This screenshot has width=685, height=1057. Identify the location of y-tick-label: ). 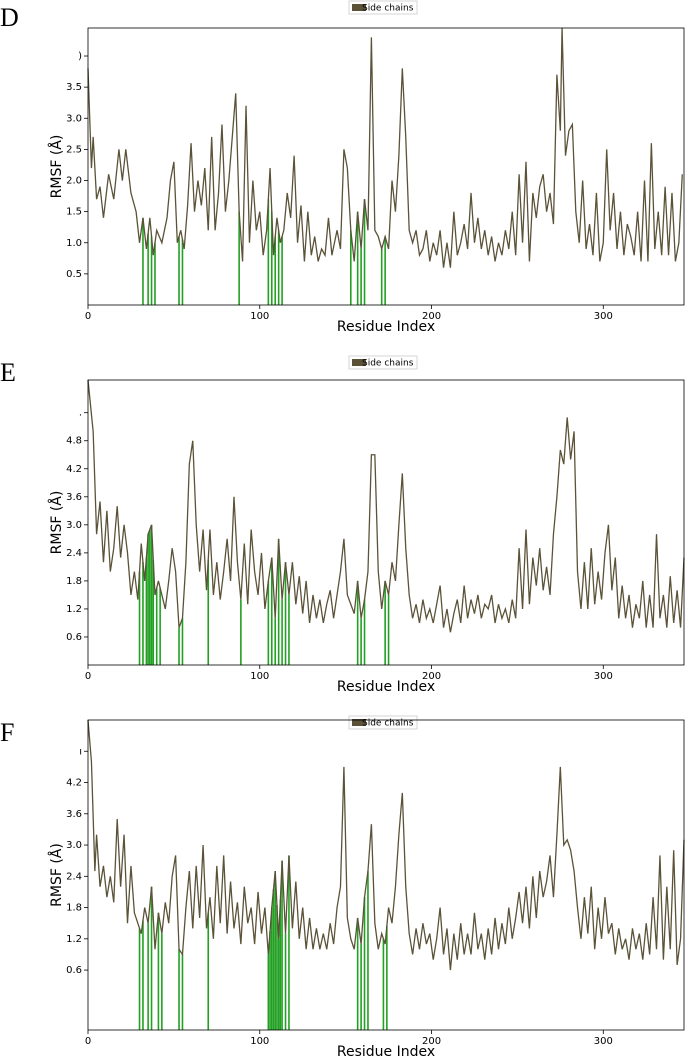
(80, 56).